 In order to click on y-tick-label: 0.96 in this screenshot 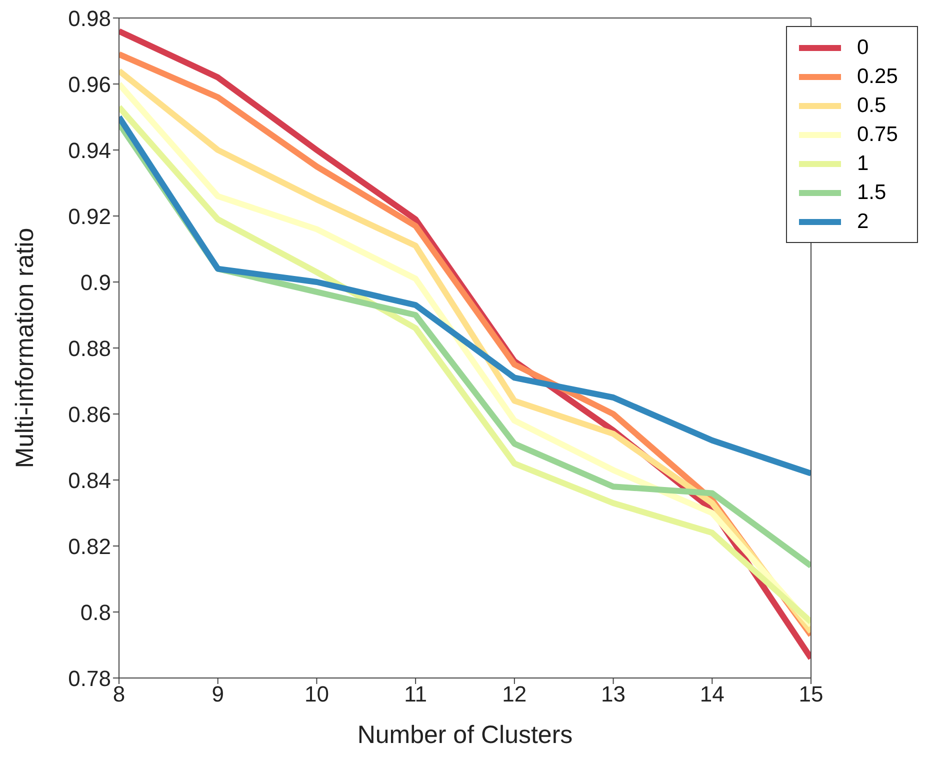, I will do `click(89, 84)`.